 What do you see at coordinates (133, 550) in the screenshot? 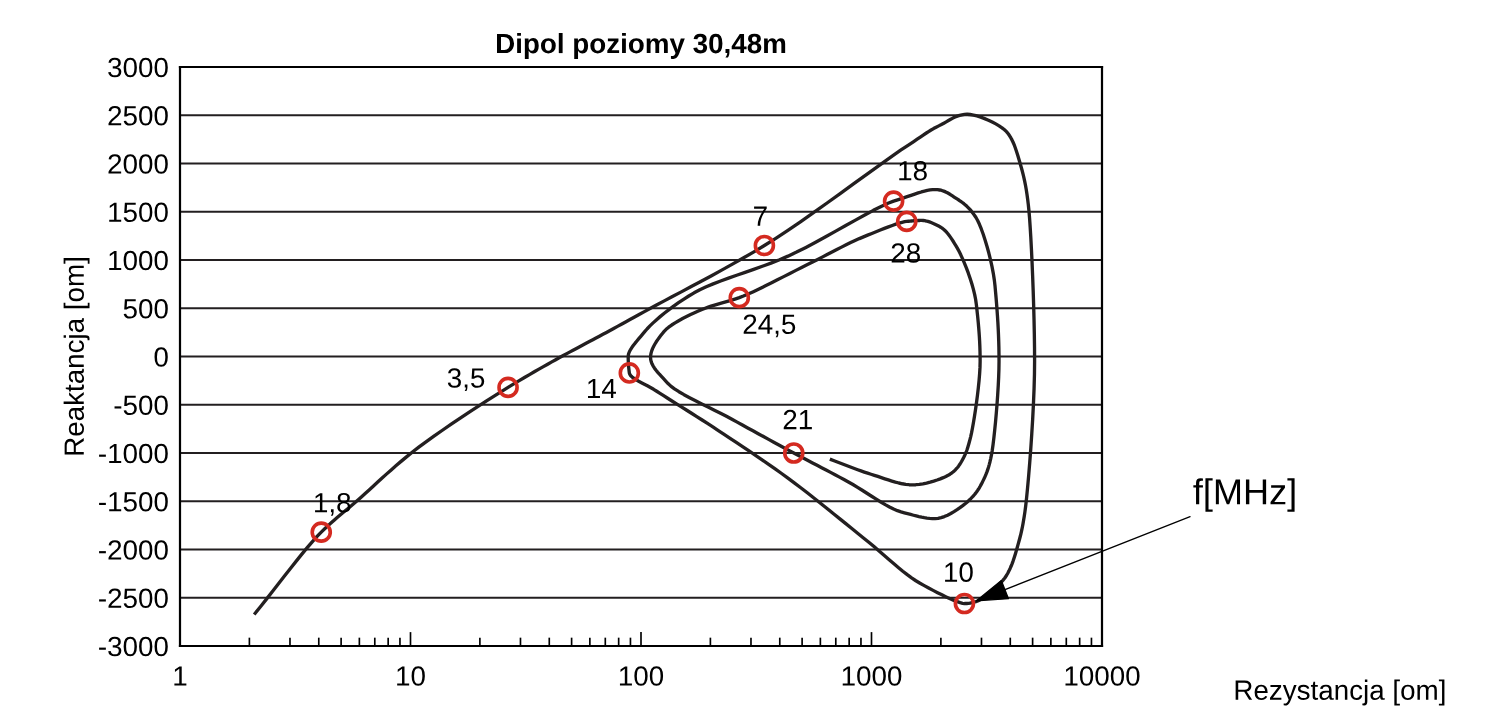
I see `y-tick-label: -2000` at bounding box center [133, 550].